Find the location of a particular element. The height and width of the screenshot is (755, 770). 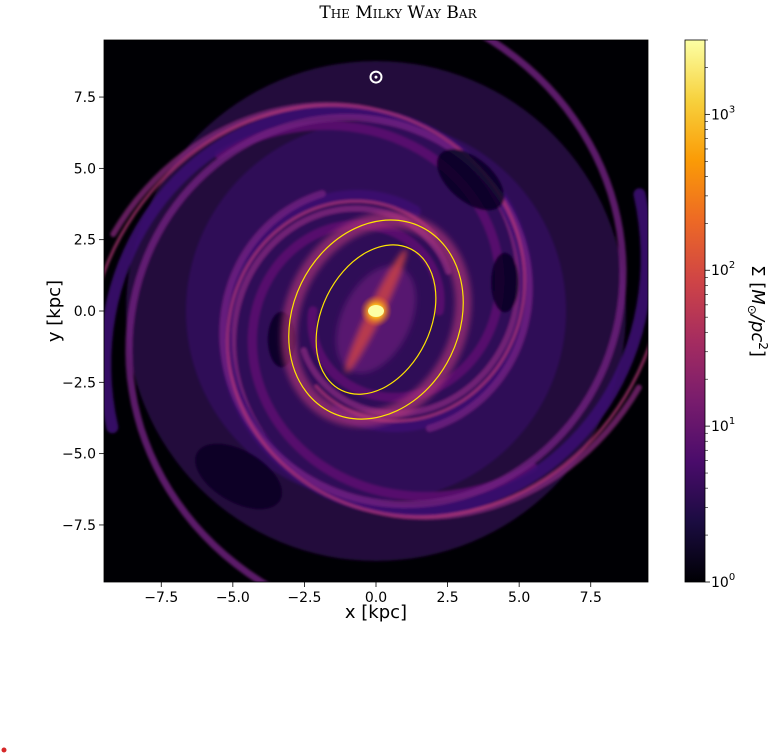

y-tick-label: 7.5 is located at coordinates (85, 98).